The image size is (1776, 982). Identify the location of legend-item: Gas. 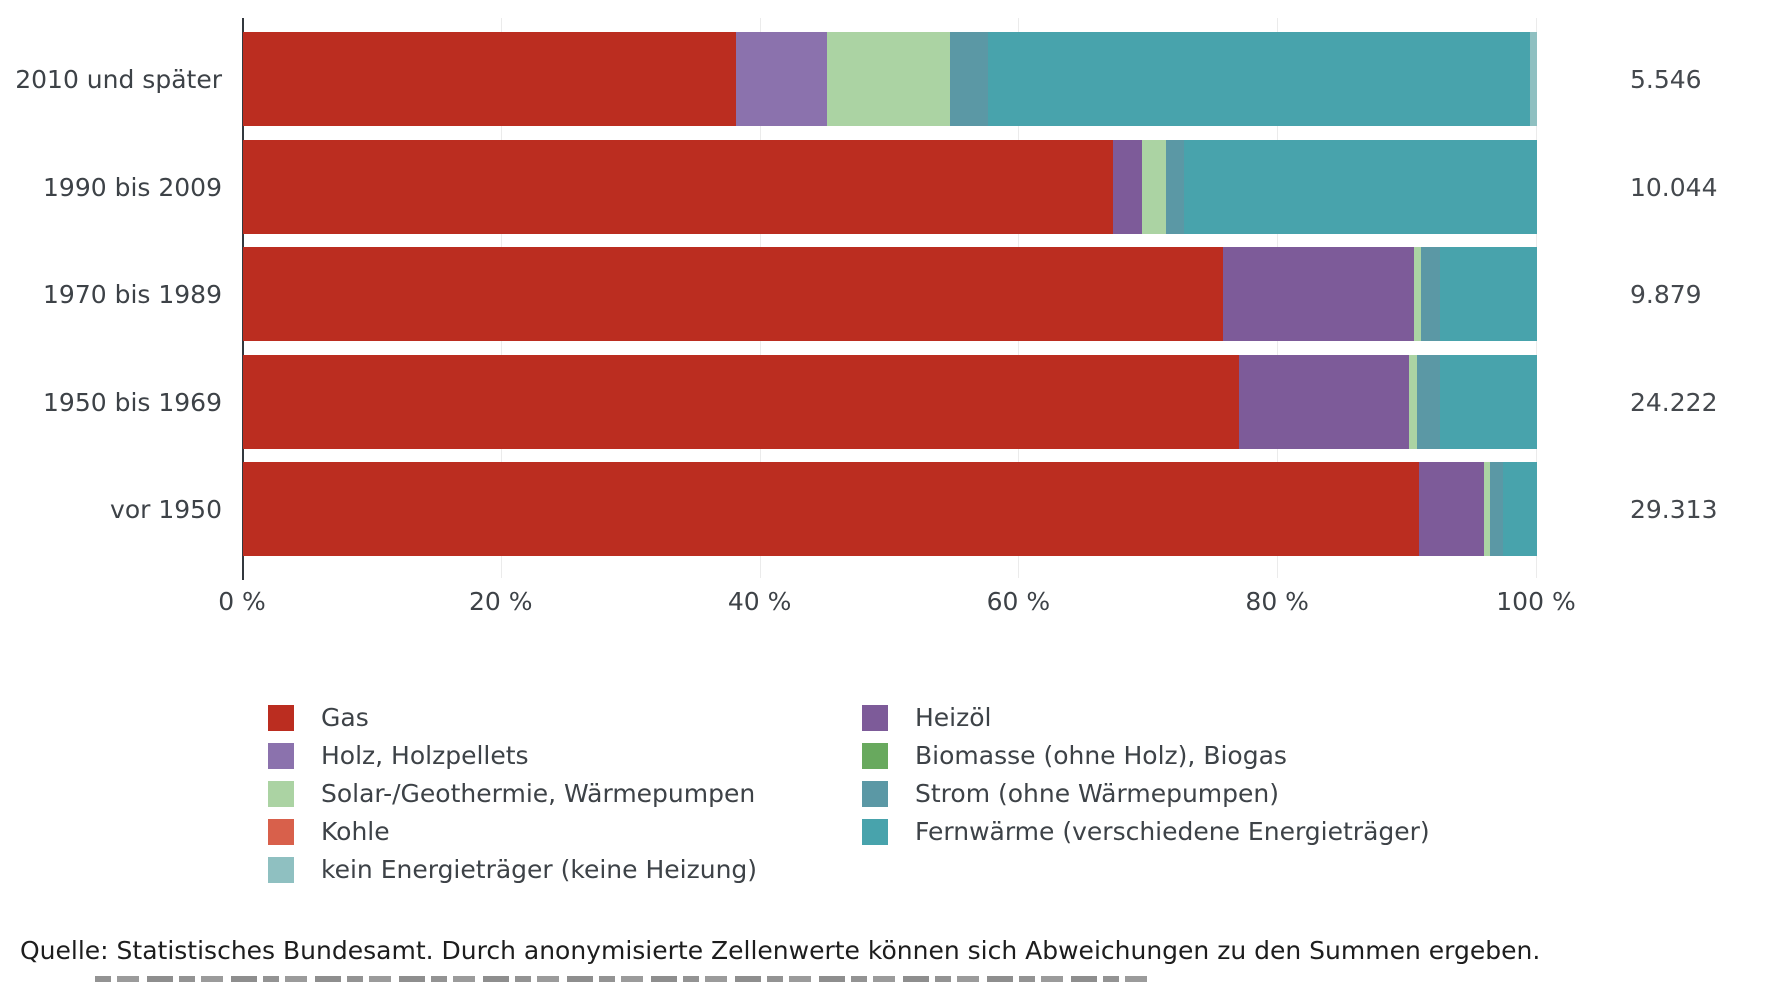
(512, 717).